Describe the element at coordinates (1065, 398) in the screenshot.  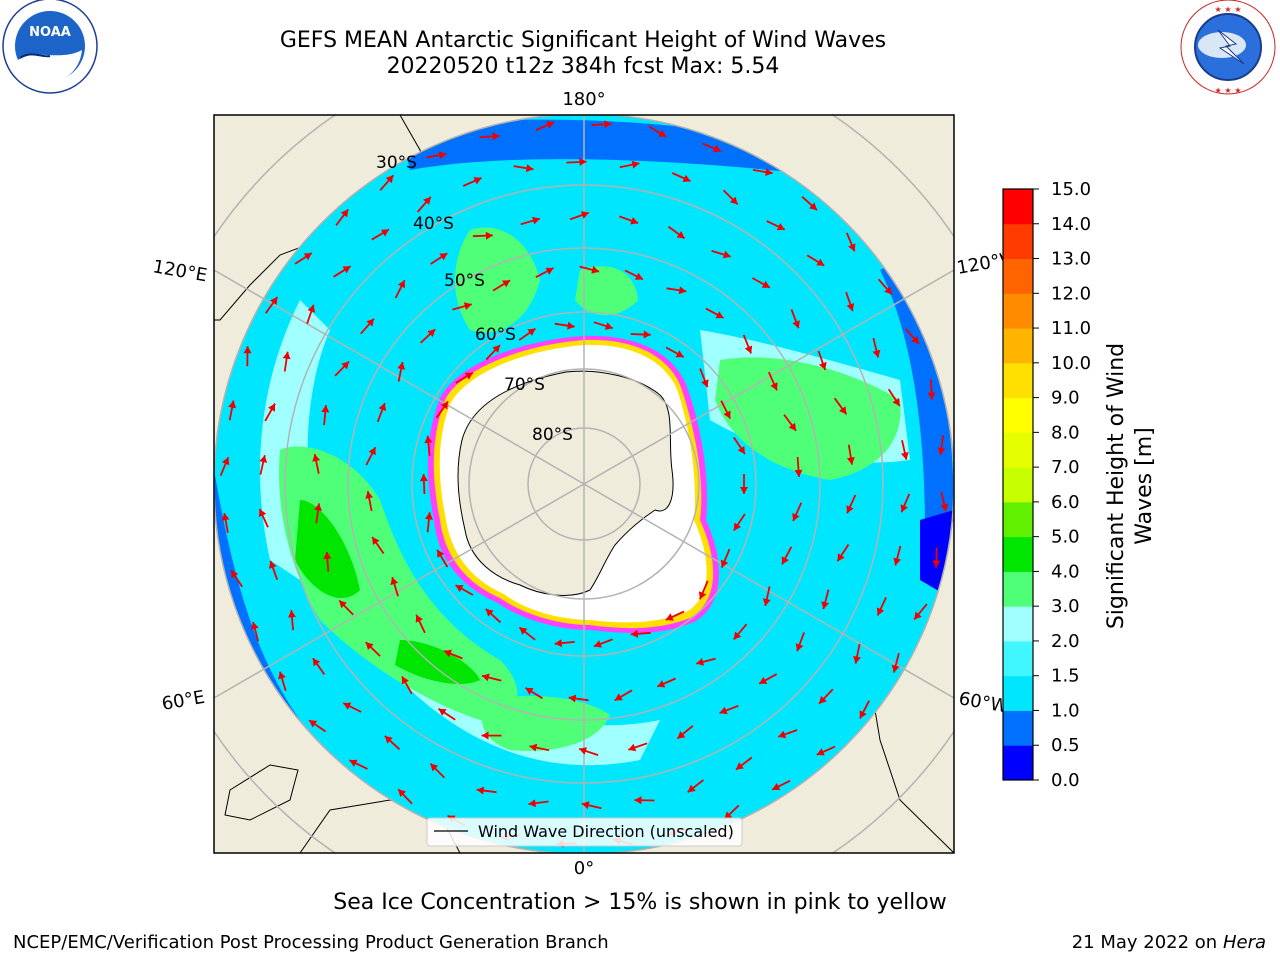
I see `colorbar-tick-label: 9.0` at that location.